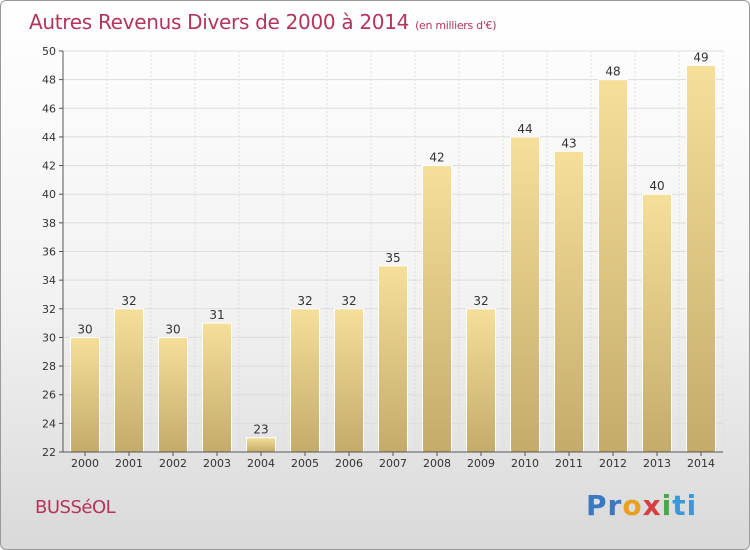  Describe the element at coordinates (49, 337) in the screenshot. I see `y-tick-label: 30` at that location.